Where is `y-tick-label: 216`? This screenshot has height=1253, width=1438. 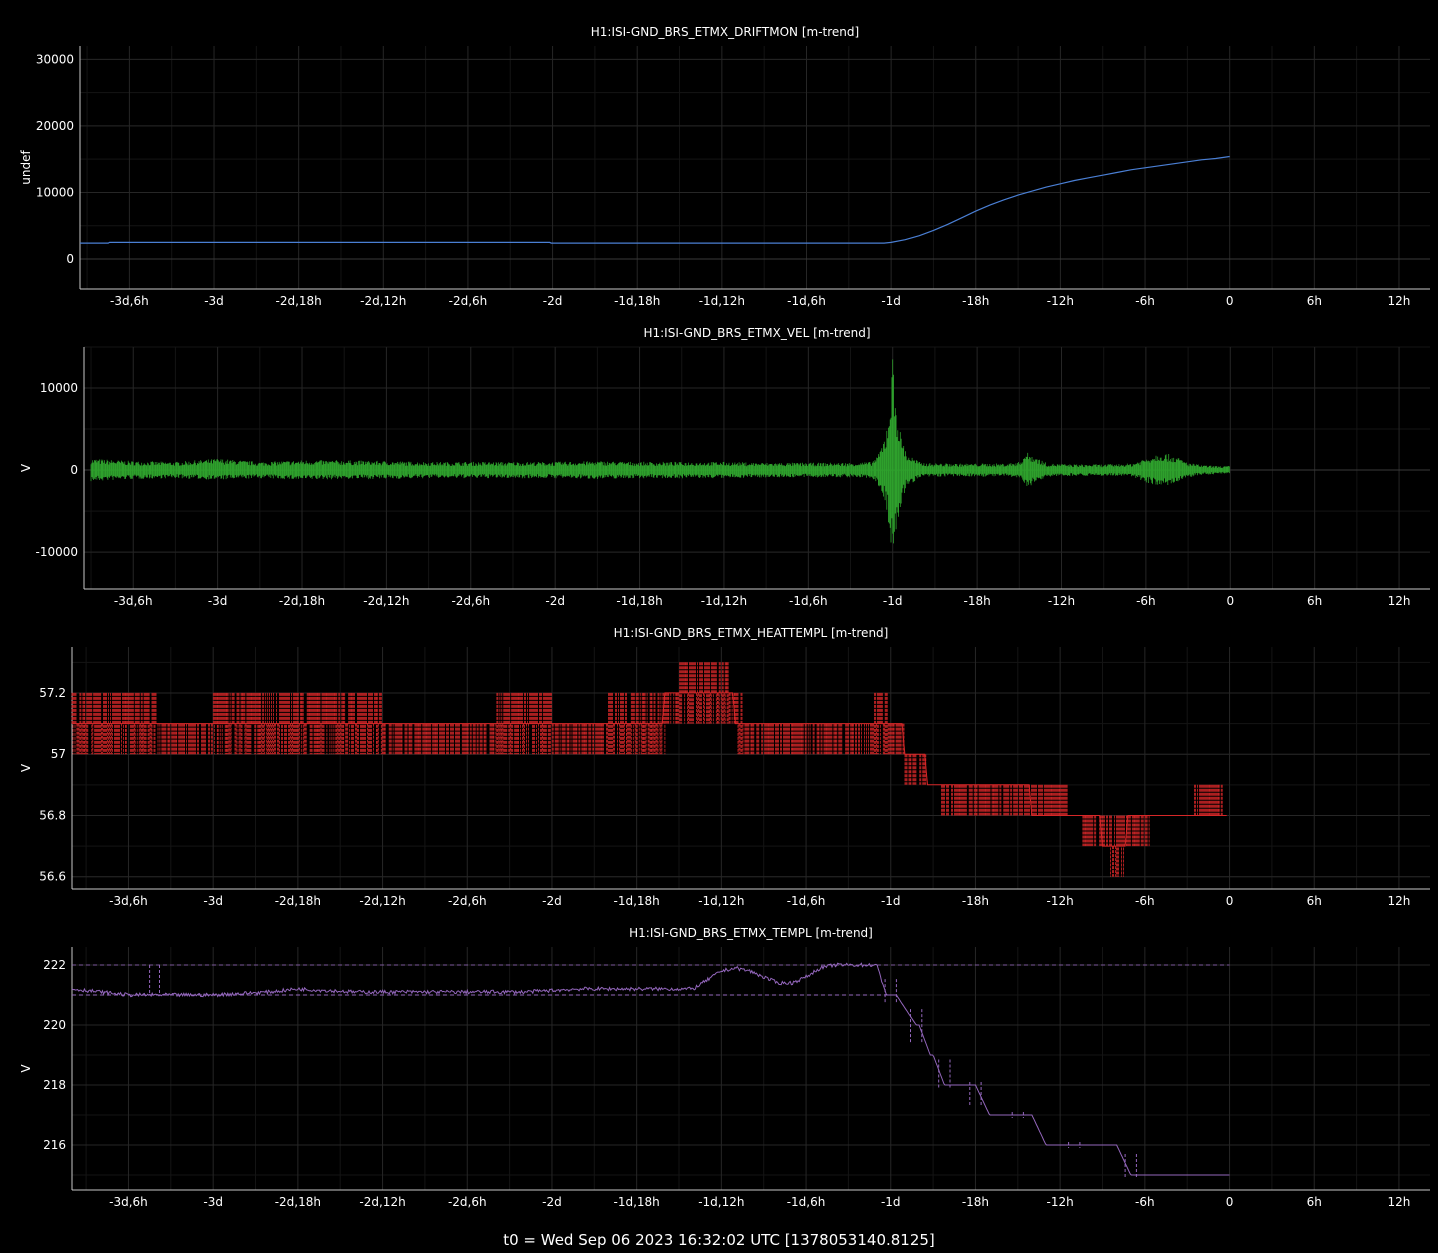
y-tick-label: 216 is located at coordinates (54, 1145).